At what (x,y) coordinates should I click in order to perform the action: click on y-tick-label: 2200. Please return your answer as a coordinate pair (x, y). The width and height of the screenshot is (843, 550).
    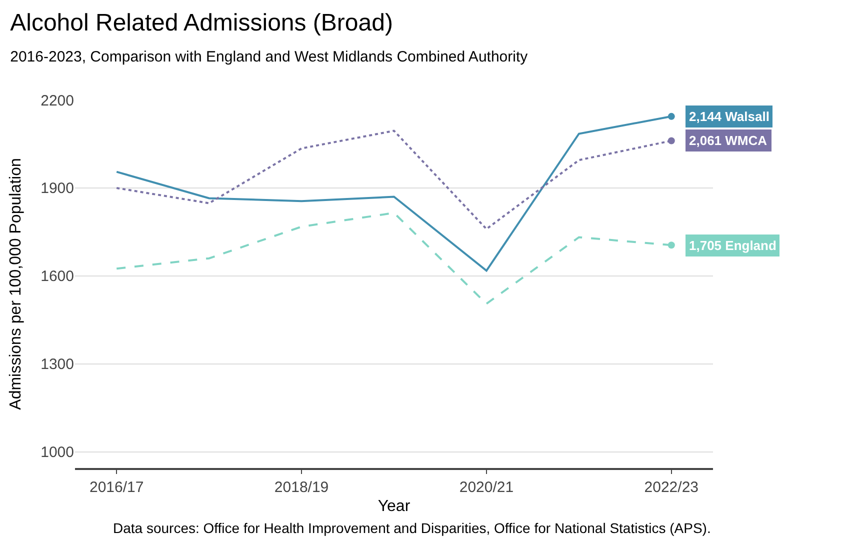
    Looking at the image, I should click on (57, 101).